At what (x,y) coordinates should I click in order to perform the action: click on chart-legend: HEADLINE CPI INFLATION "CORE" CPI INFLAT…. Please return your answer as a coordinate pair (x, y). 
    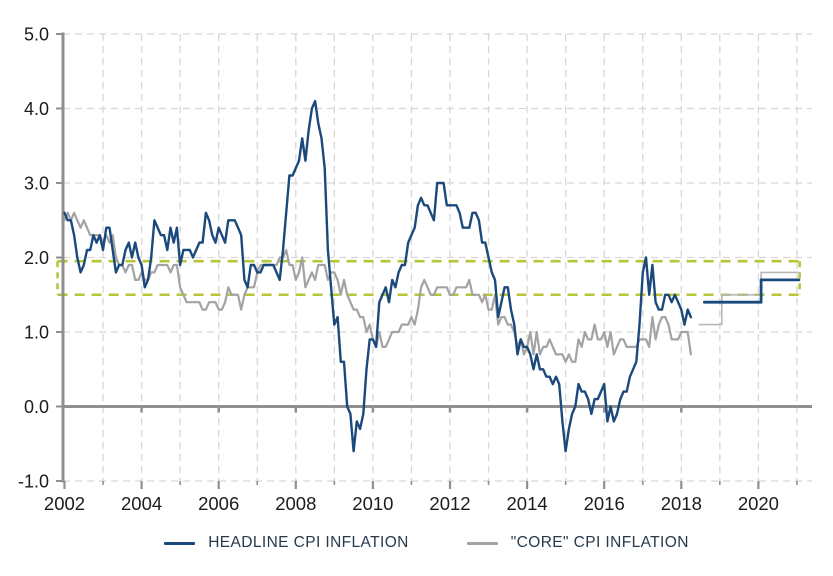
    Looking at the image, I should click on (421, 543).